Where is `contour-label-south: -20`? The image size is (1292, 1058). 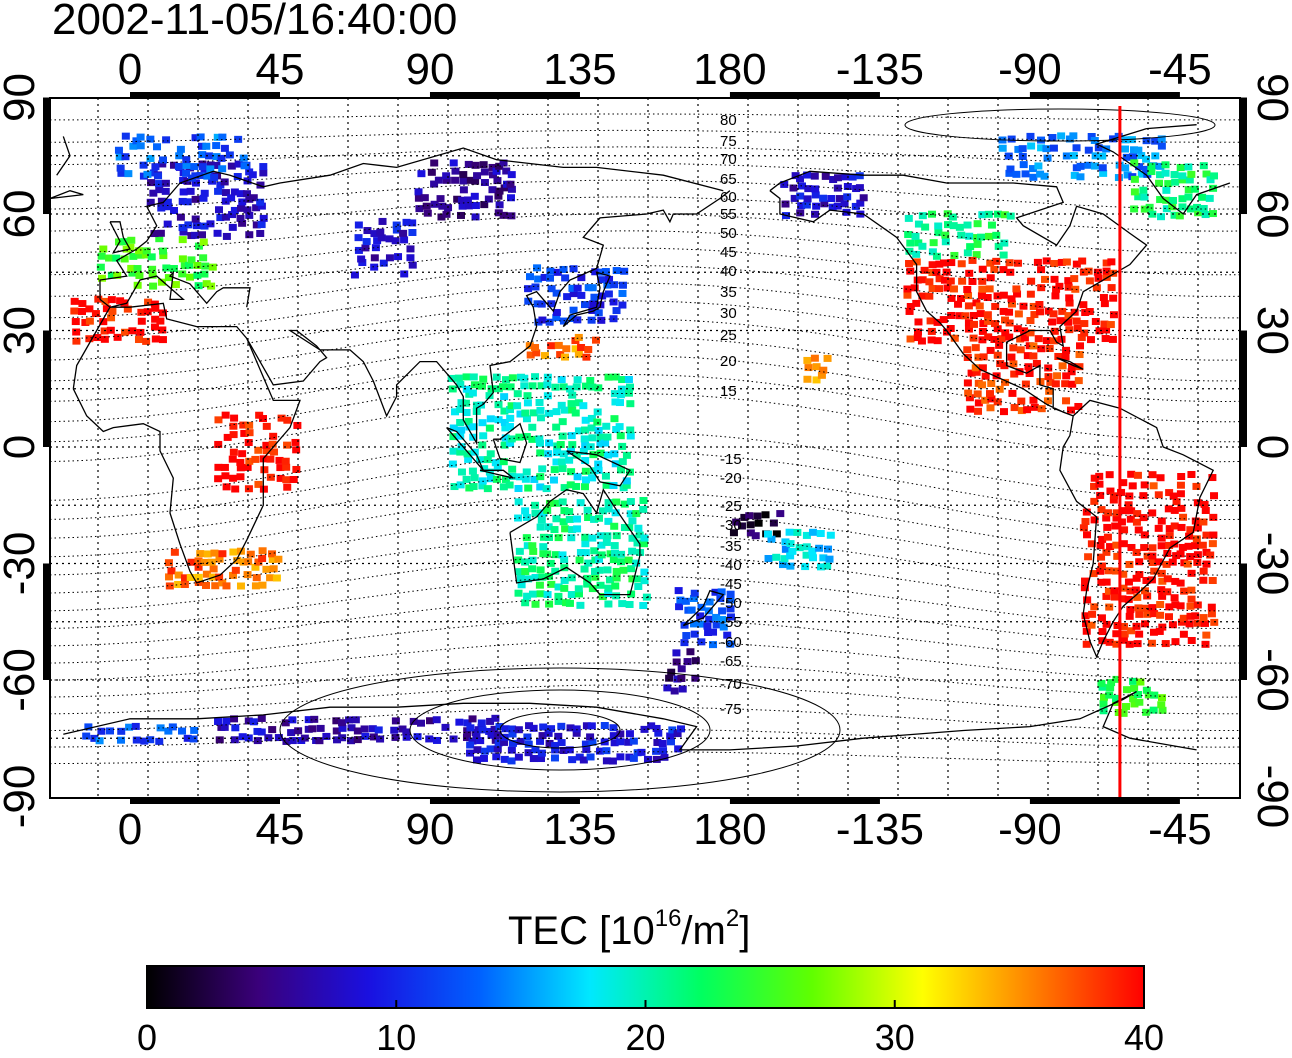
contour-label-south: -20 is located at coordinates (731, 478).